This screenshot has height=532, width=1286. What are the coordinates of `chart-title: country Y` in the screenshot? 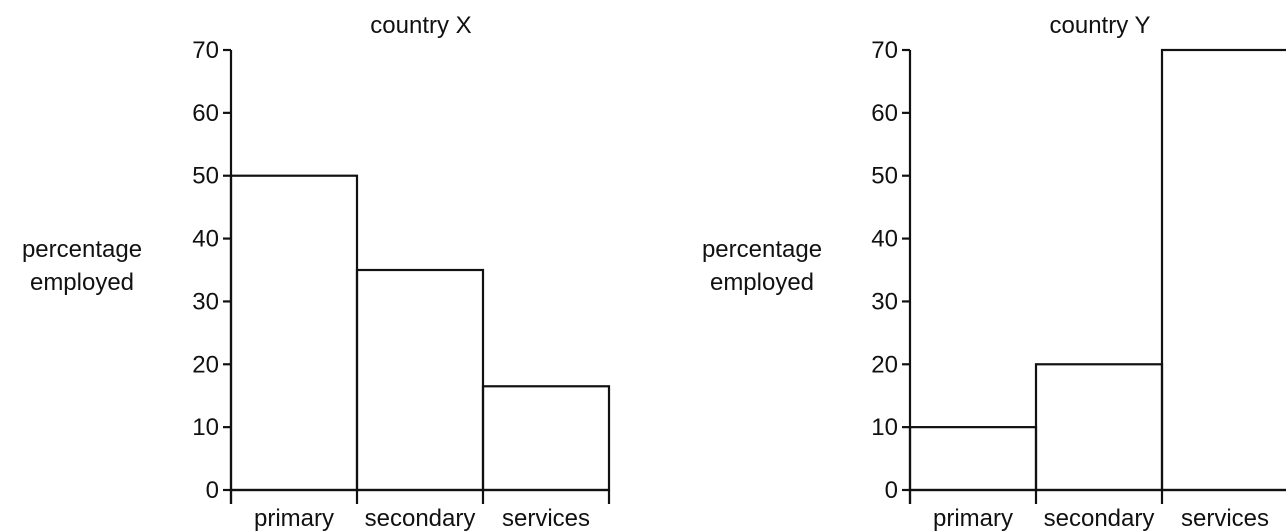 It's located at (1100, 25).